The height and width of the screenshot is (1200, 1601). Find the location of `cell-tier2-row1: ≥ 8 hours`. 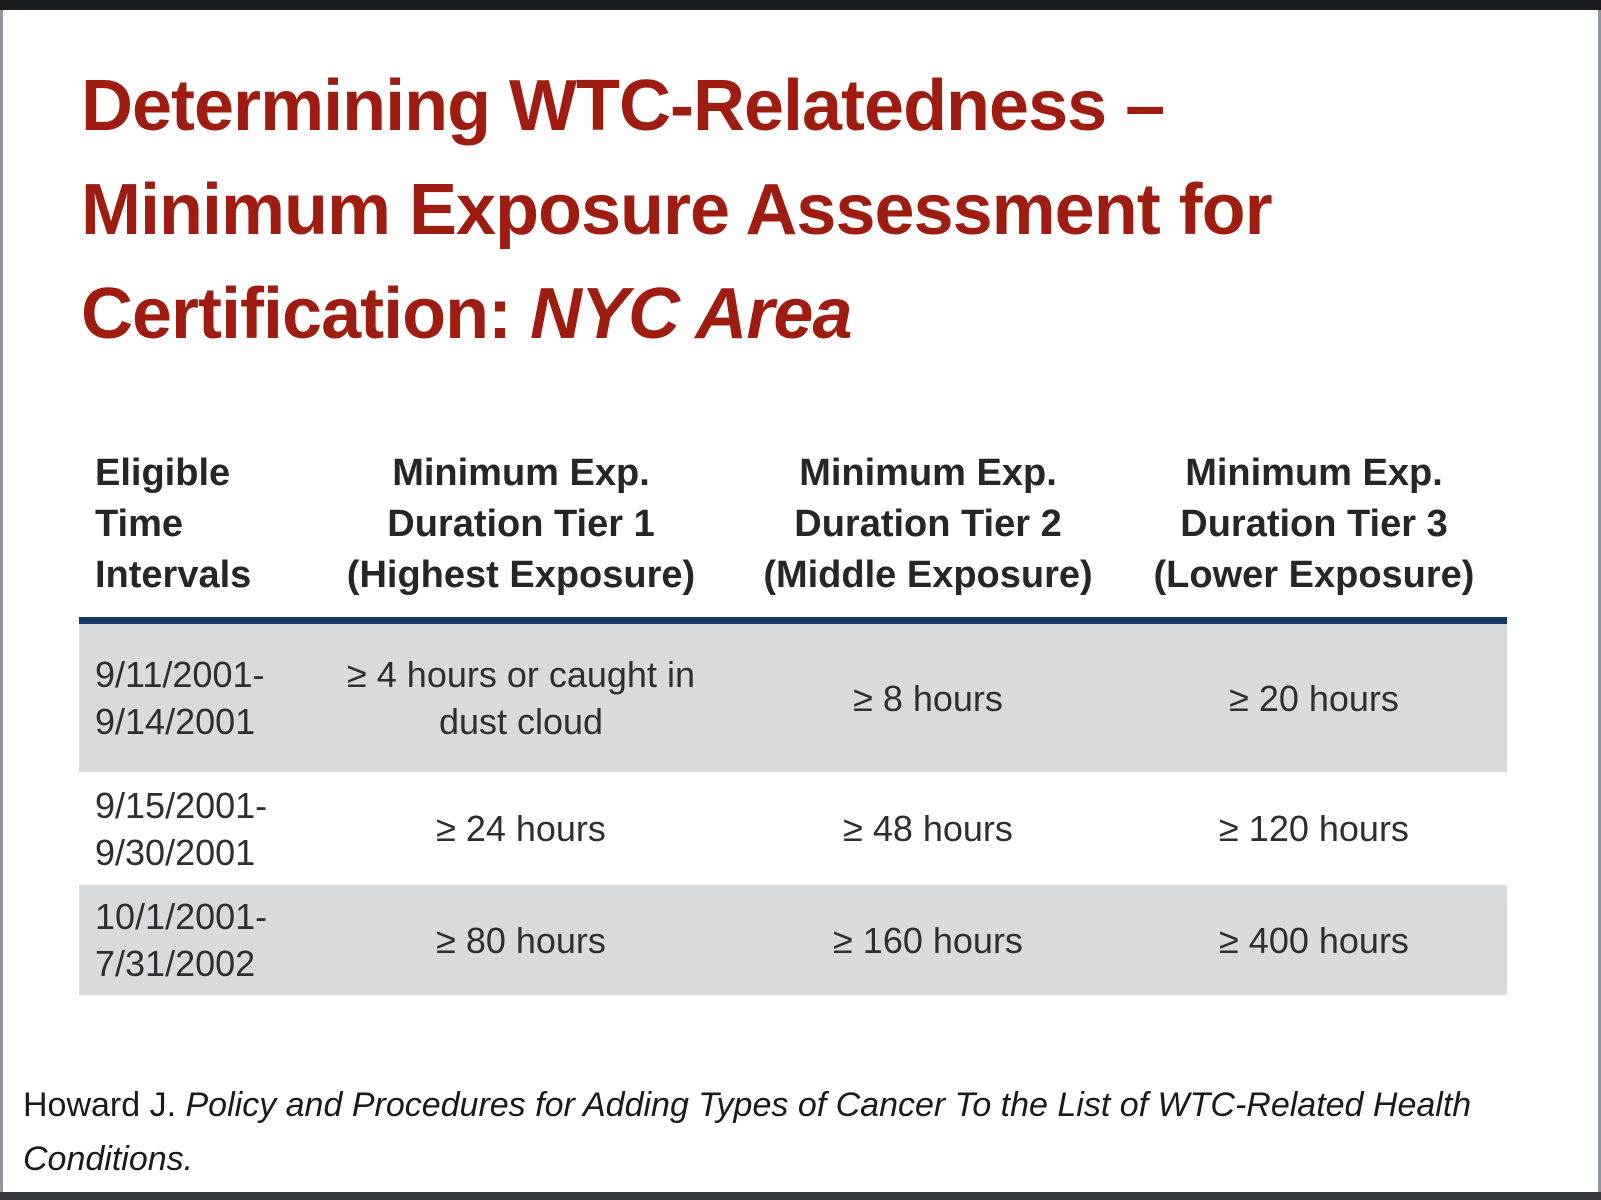

cell-tier2-row1: ≥ 8 hours is located at coordinates (928, 698).